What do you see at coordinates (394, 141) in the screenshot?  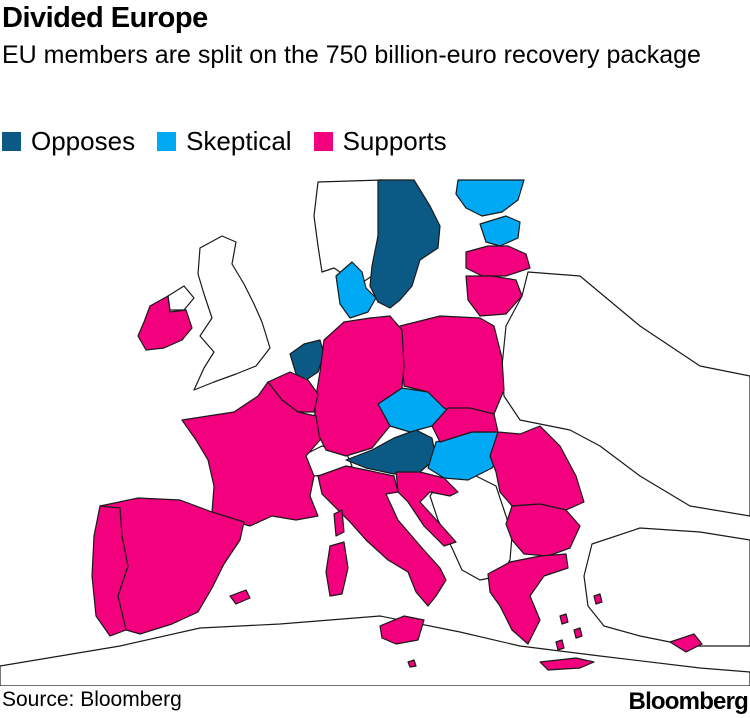 I see `legend-label-supports: Supports` at bounding box center [394, 141].